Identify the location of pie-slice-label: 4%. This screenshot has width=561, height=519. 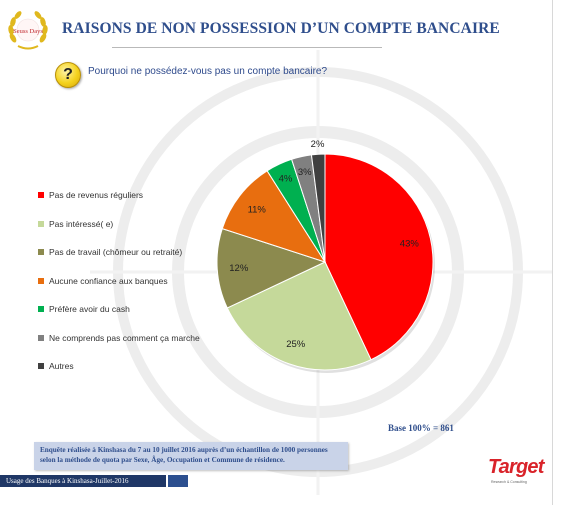
(286, 178).